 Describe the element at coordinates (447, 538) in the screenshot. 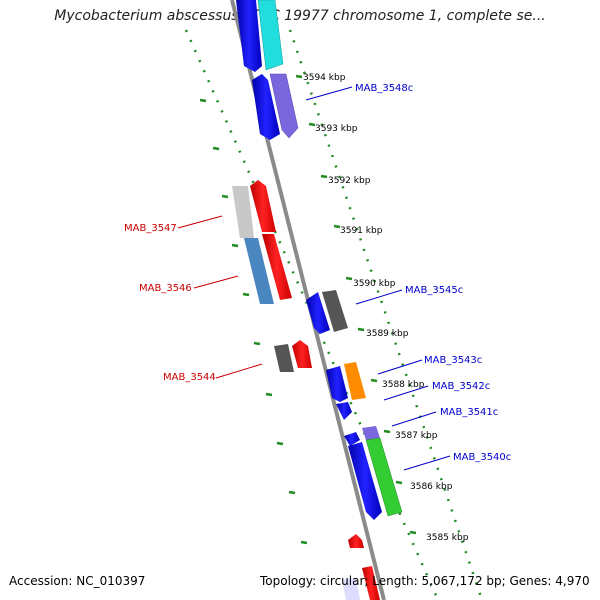

I see `tick-label: 3585 kbp` at that location.